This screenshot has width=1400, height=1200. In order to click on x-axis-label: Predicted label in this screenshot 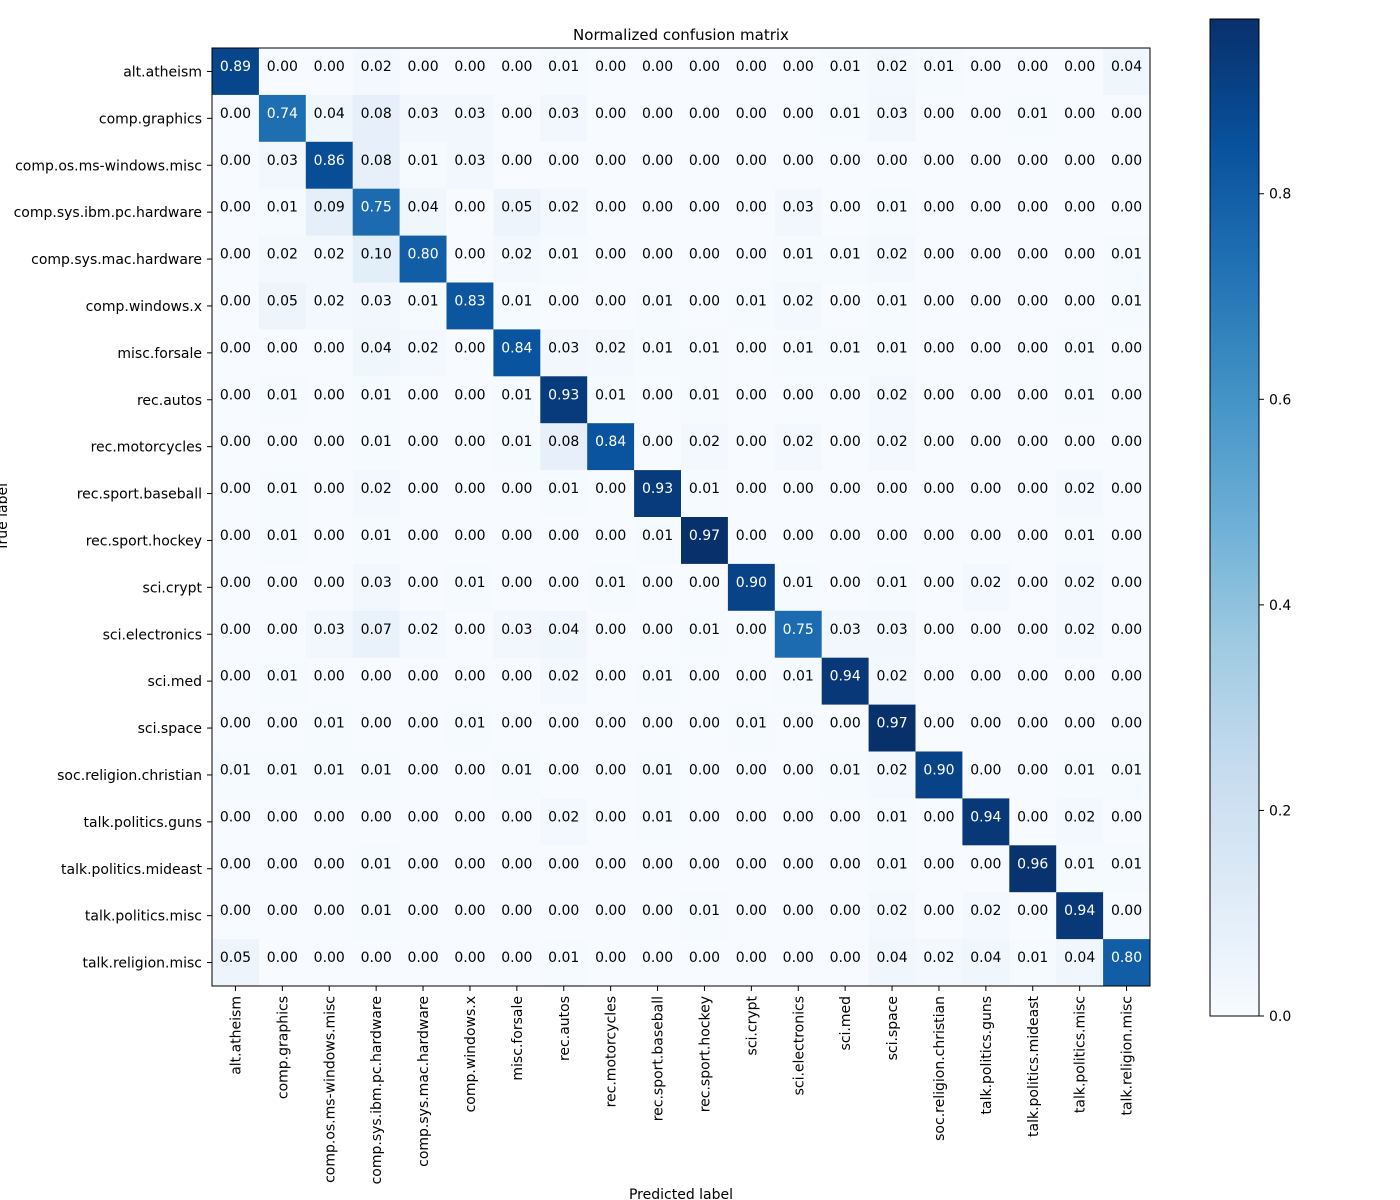, I will do `click(681, 1193)`.